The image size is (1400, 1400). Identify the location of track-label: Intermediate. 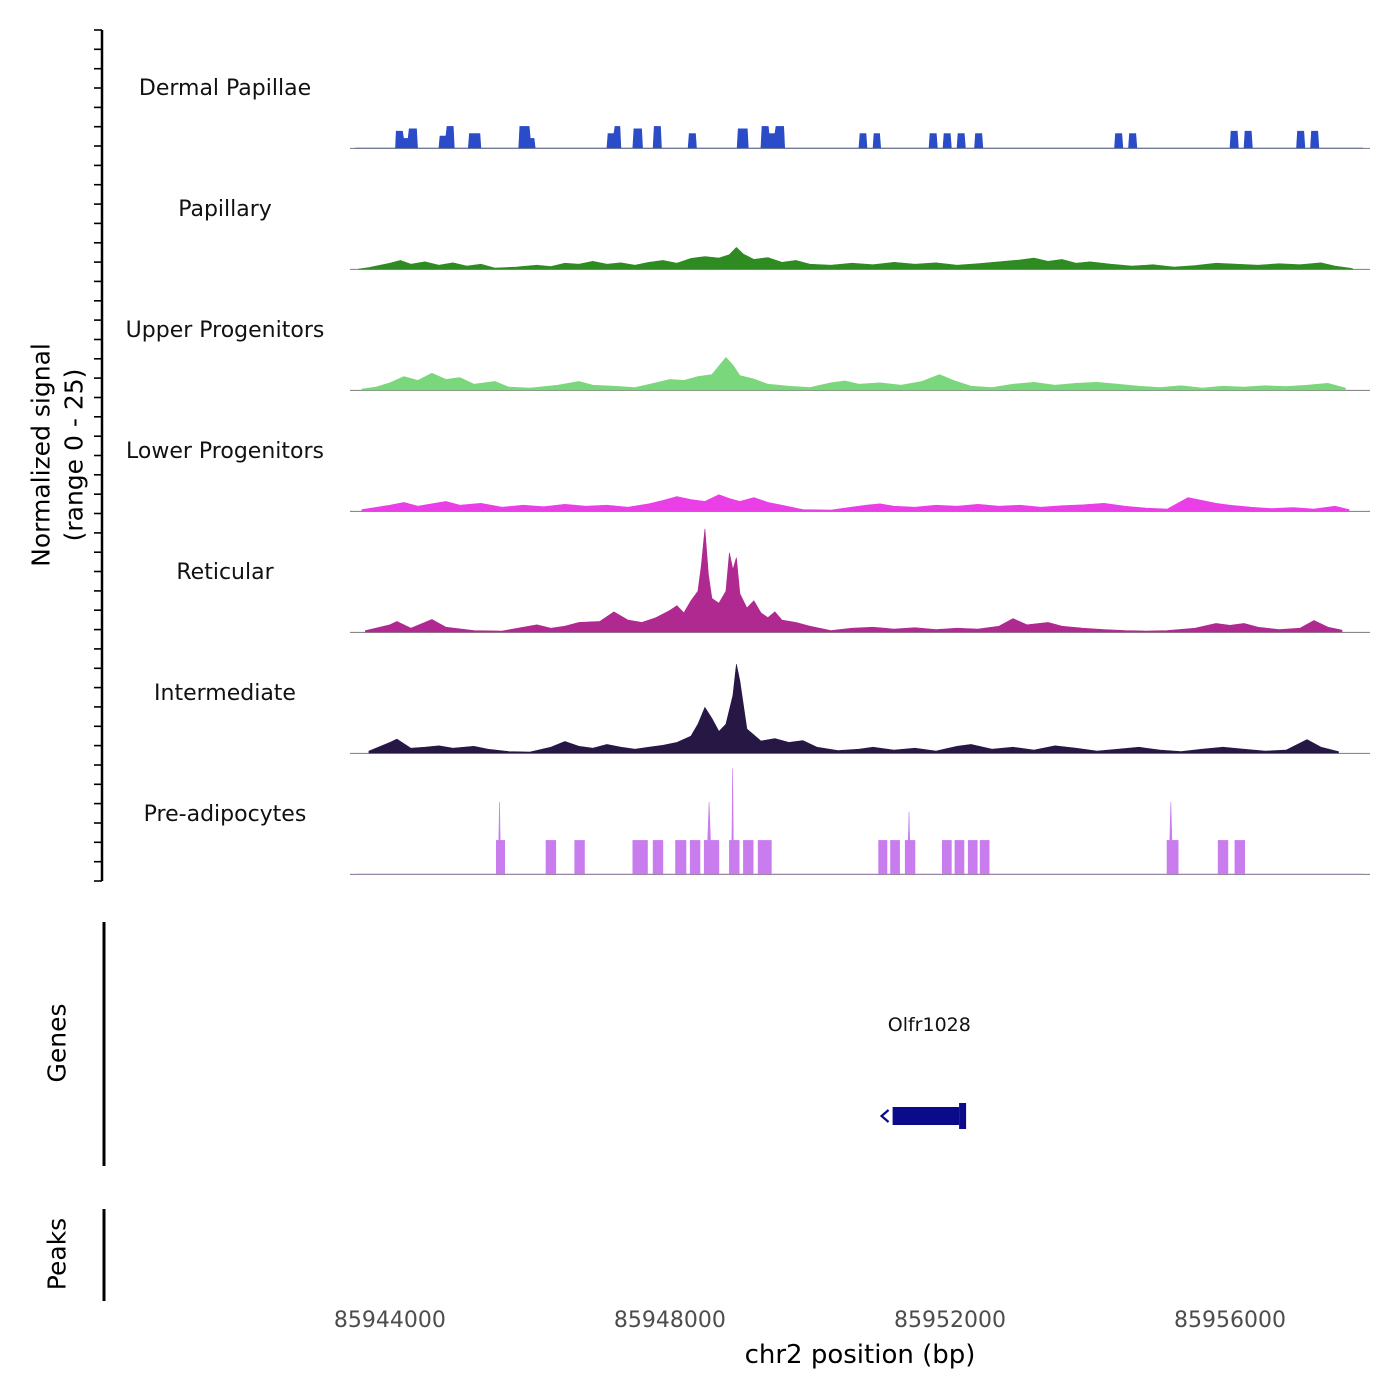
(225, 693).